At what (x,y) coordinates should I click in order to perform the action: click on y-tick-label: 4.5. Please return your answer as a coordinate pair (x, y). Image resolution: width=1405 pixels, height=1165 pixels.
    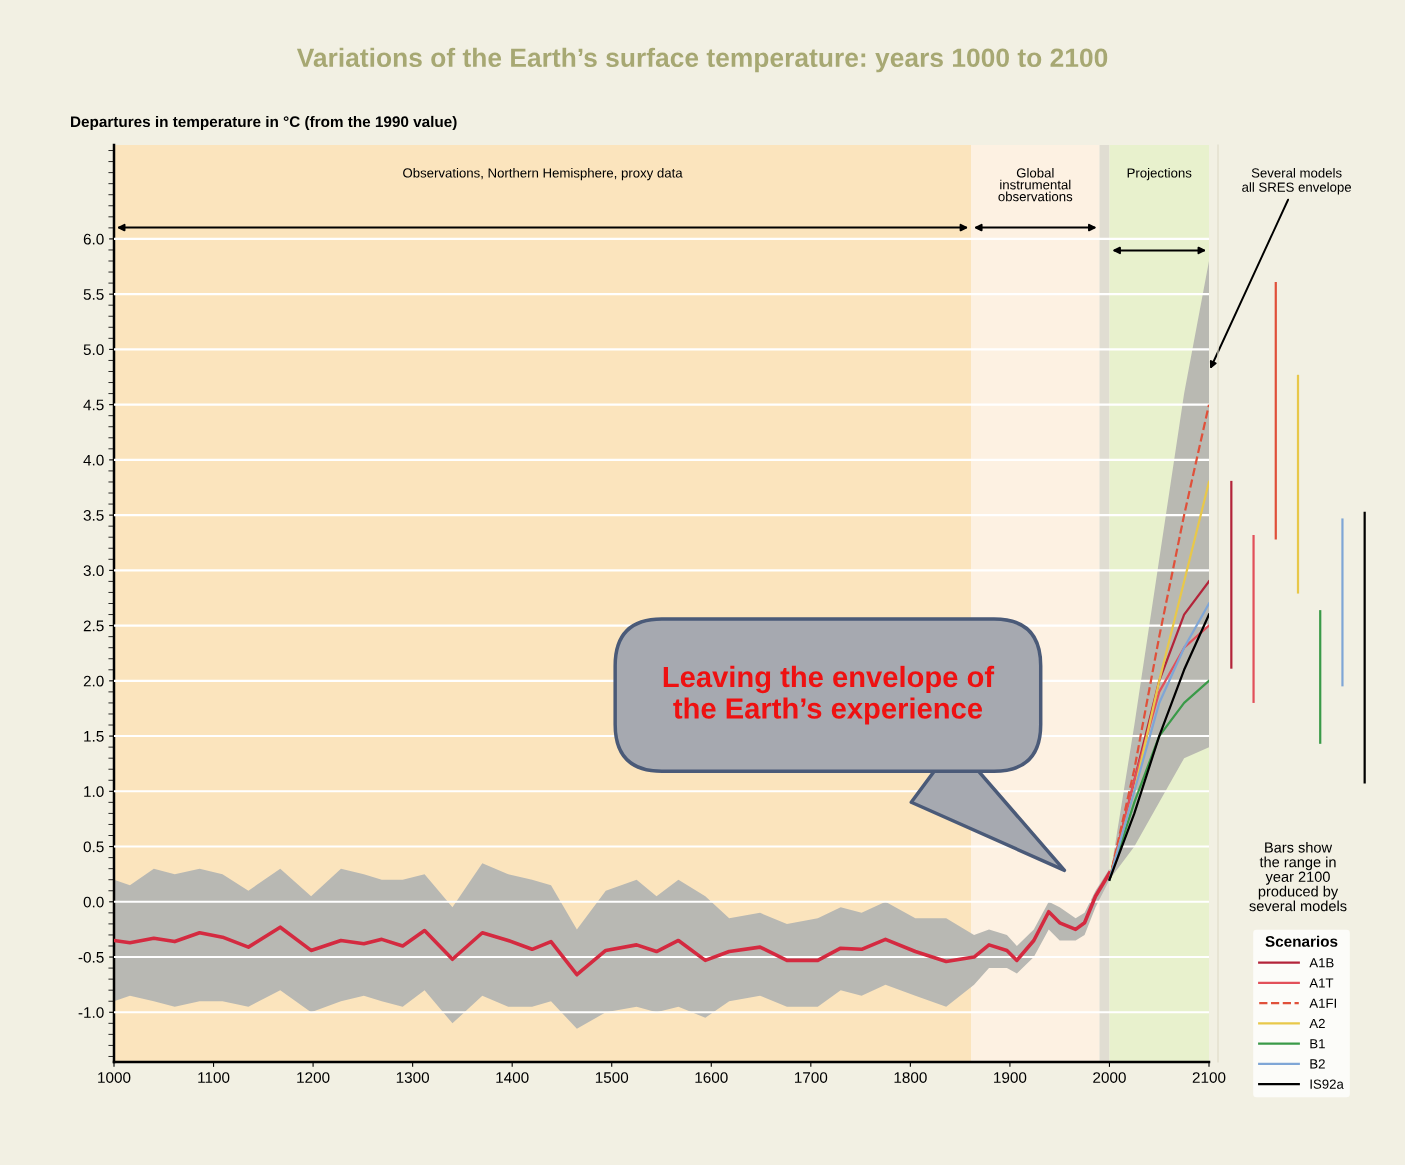
    Looking at the image, I should click on (93, 405).